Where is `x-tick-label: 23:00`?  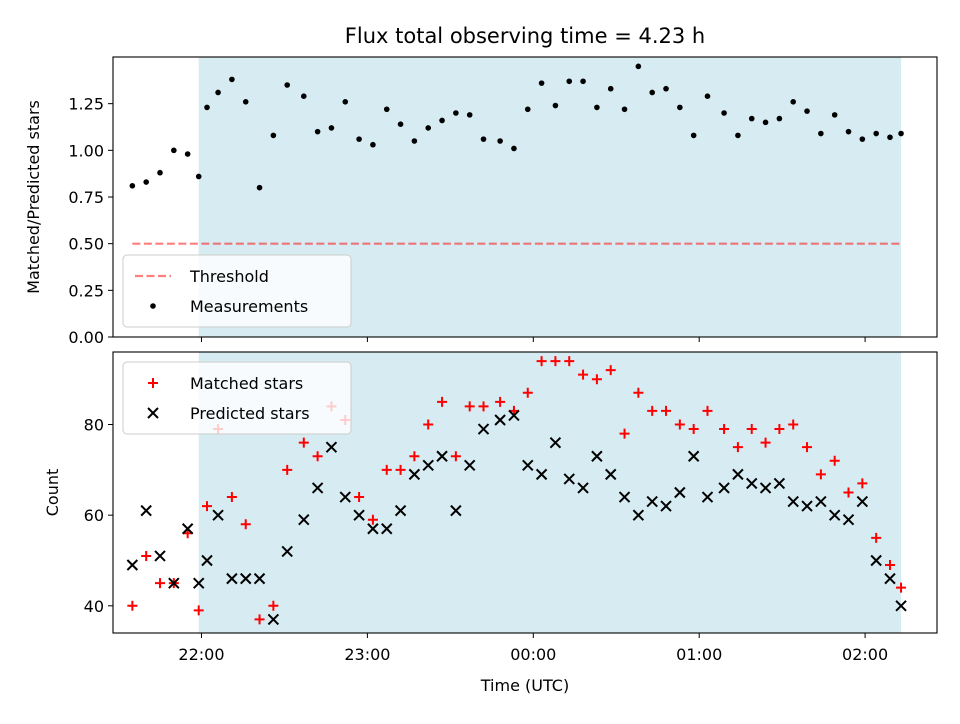 x-tick-label: 23:00 is located at coordinates (367, 654).